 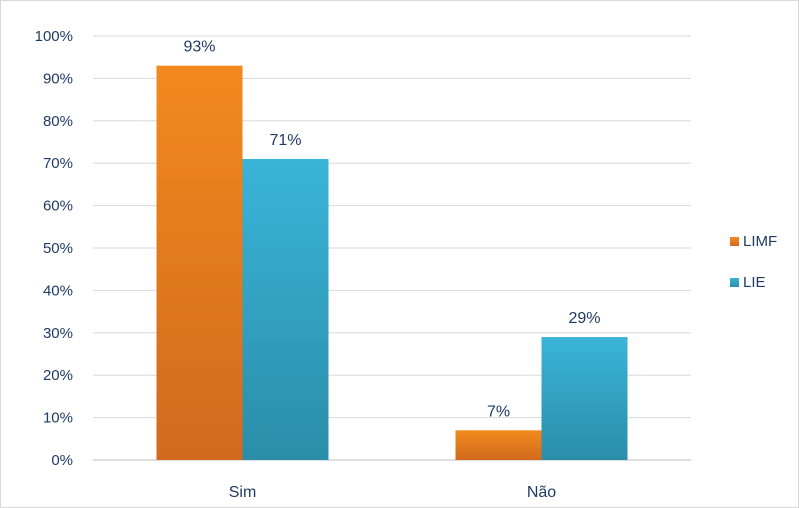 What do you see at coordinates (734, 282) in the screenshot?
I see `legend-swatch-lie` at bounding box center [734, 282].